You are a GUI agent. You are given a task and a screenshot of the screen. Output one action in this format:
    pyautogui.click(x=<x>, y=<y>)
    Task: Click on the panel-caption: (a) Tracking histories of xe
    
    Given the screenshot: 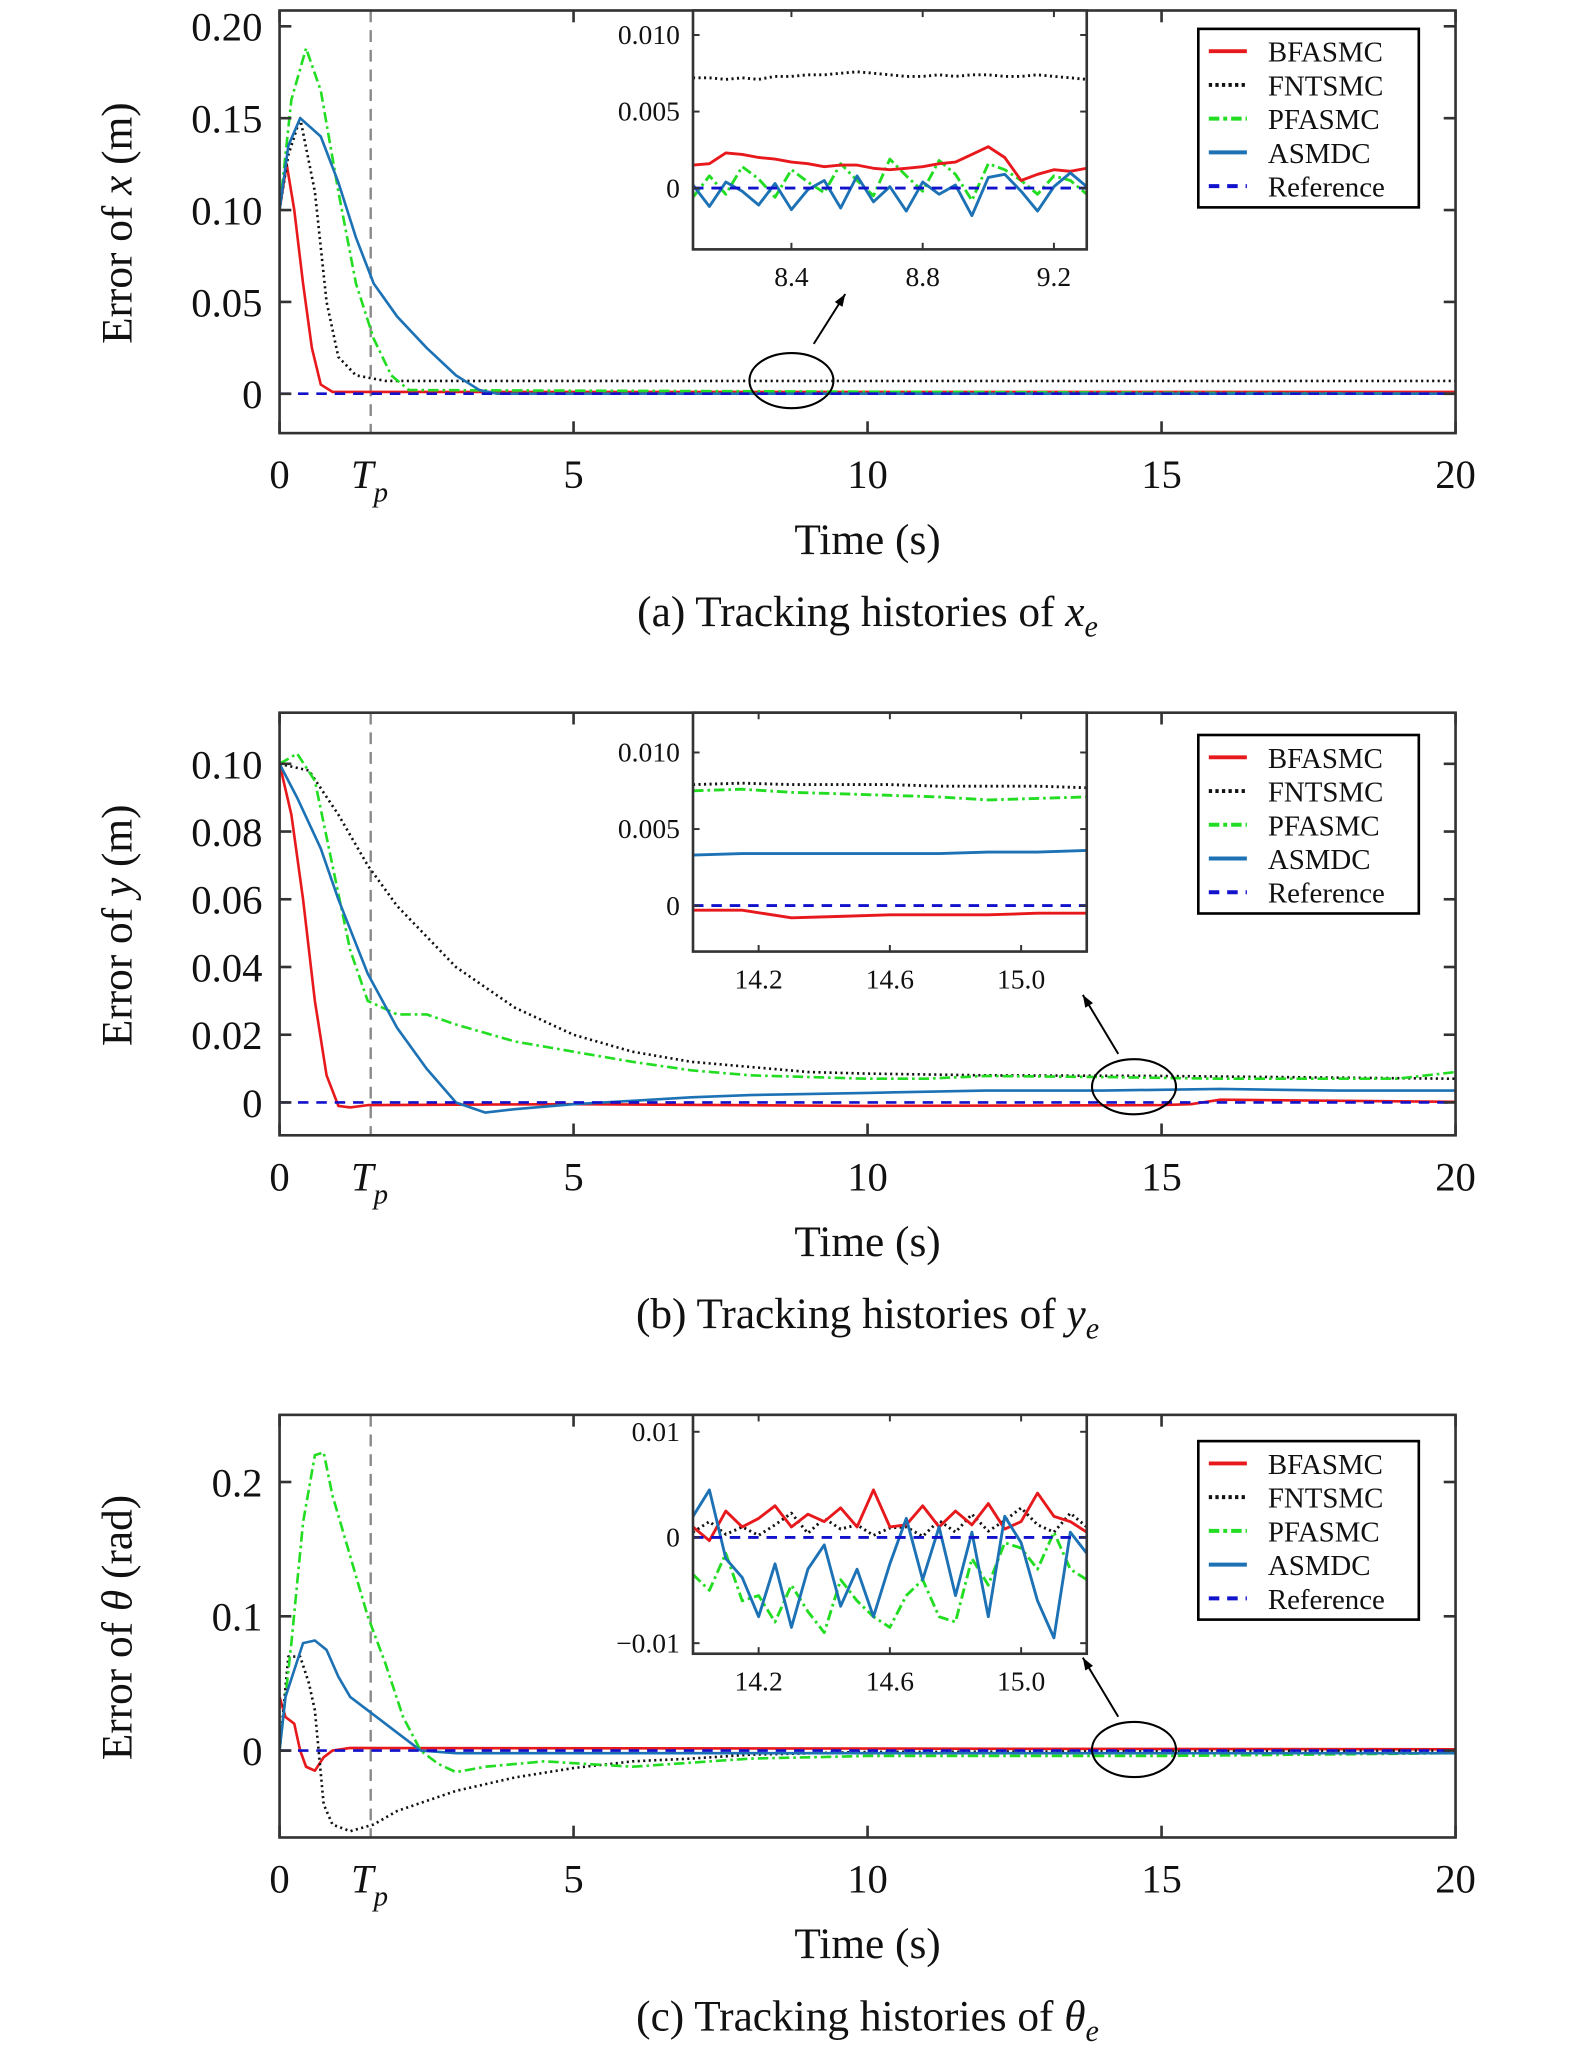 What is the action you would take?
    pyautogui.click(x=867, y=615)
    